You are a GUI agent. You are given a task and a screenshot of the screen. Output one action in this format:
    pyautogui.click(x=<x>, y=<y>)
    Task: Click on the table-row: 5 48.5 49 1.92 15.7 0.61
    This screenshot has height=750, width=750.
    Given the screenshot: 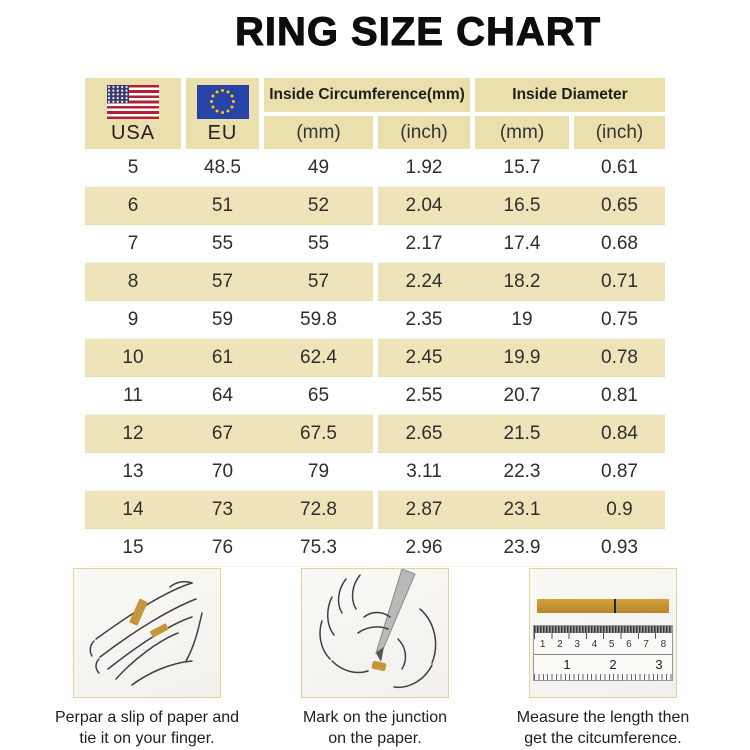 What is the action you would take?
    pyautogui.click(x=375, y=168)
    